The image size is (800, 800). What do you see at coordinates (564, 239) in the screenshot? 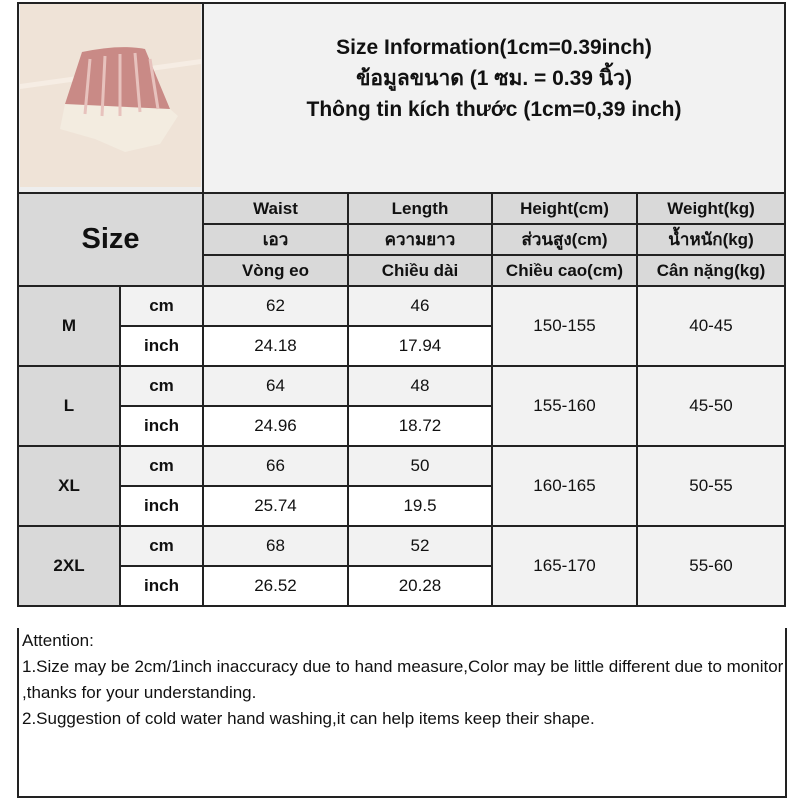
I see `col-header-height-th: ส่วนสูง(cm)` at bounding box center [564, 239].